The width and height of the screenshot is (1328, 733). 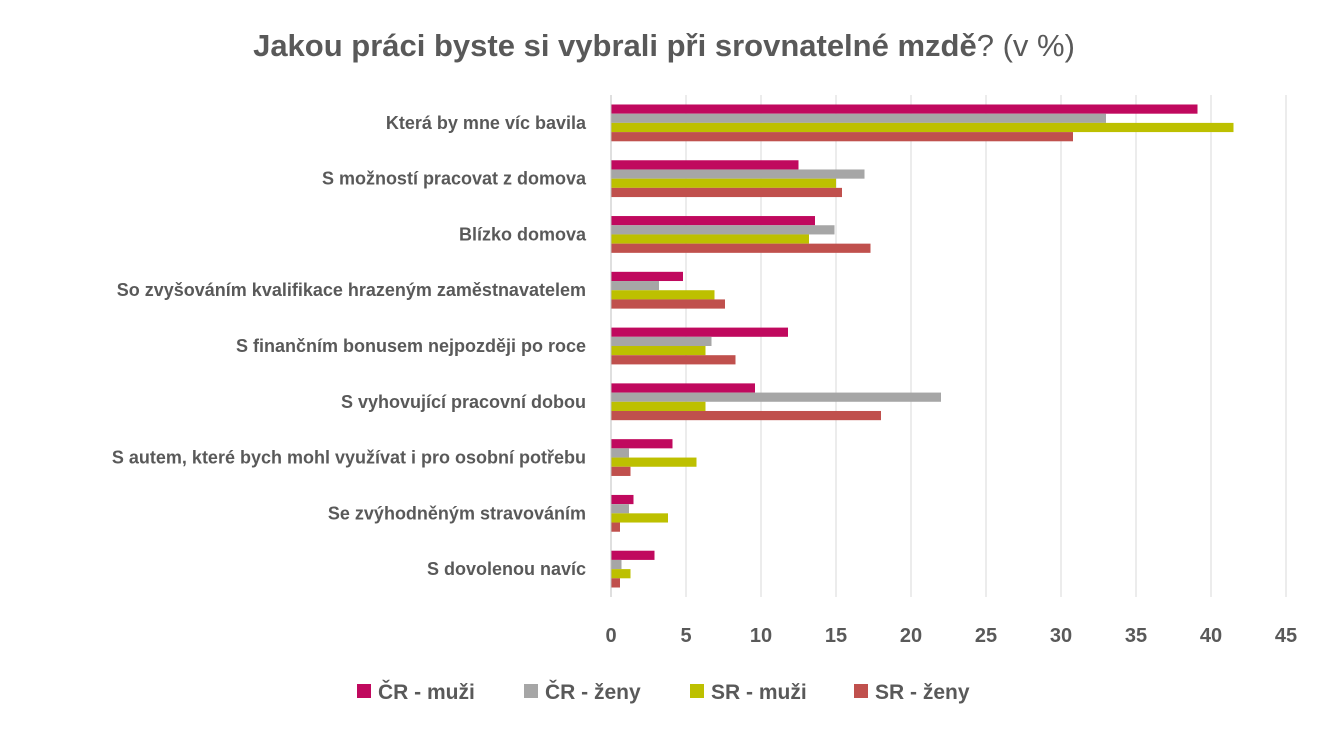 I want to click on legend-label: ČR - muži, so click(x=426, y=692).